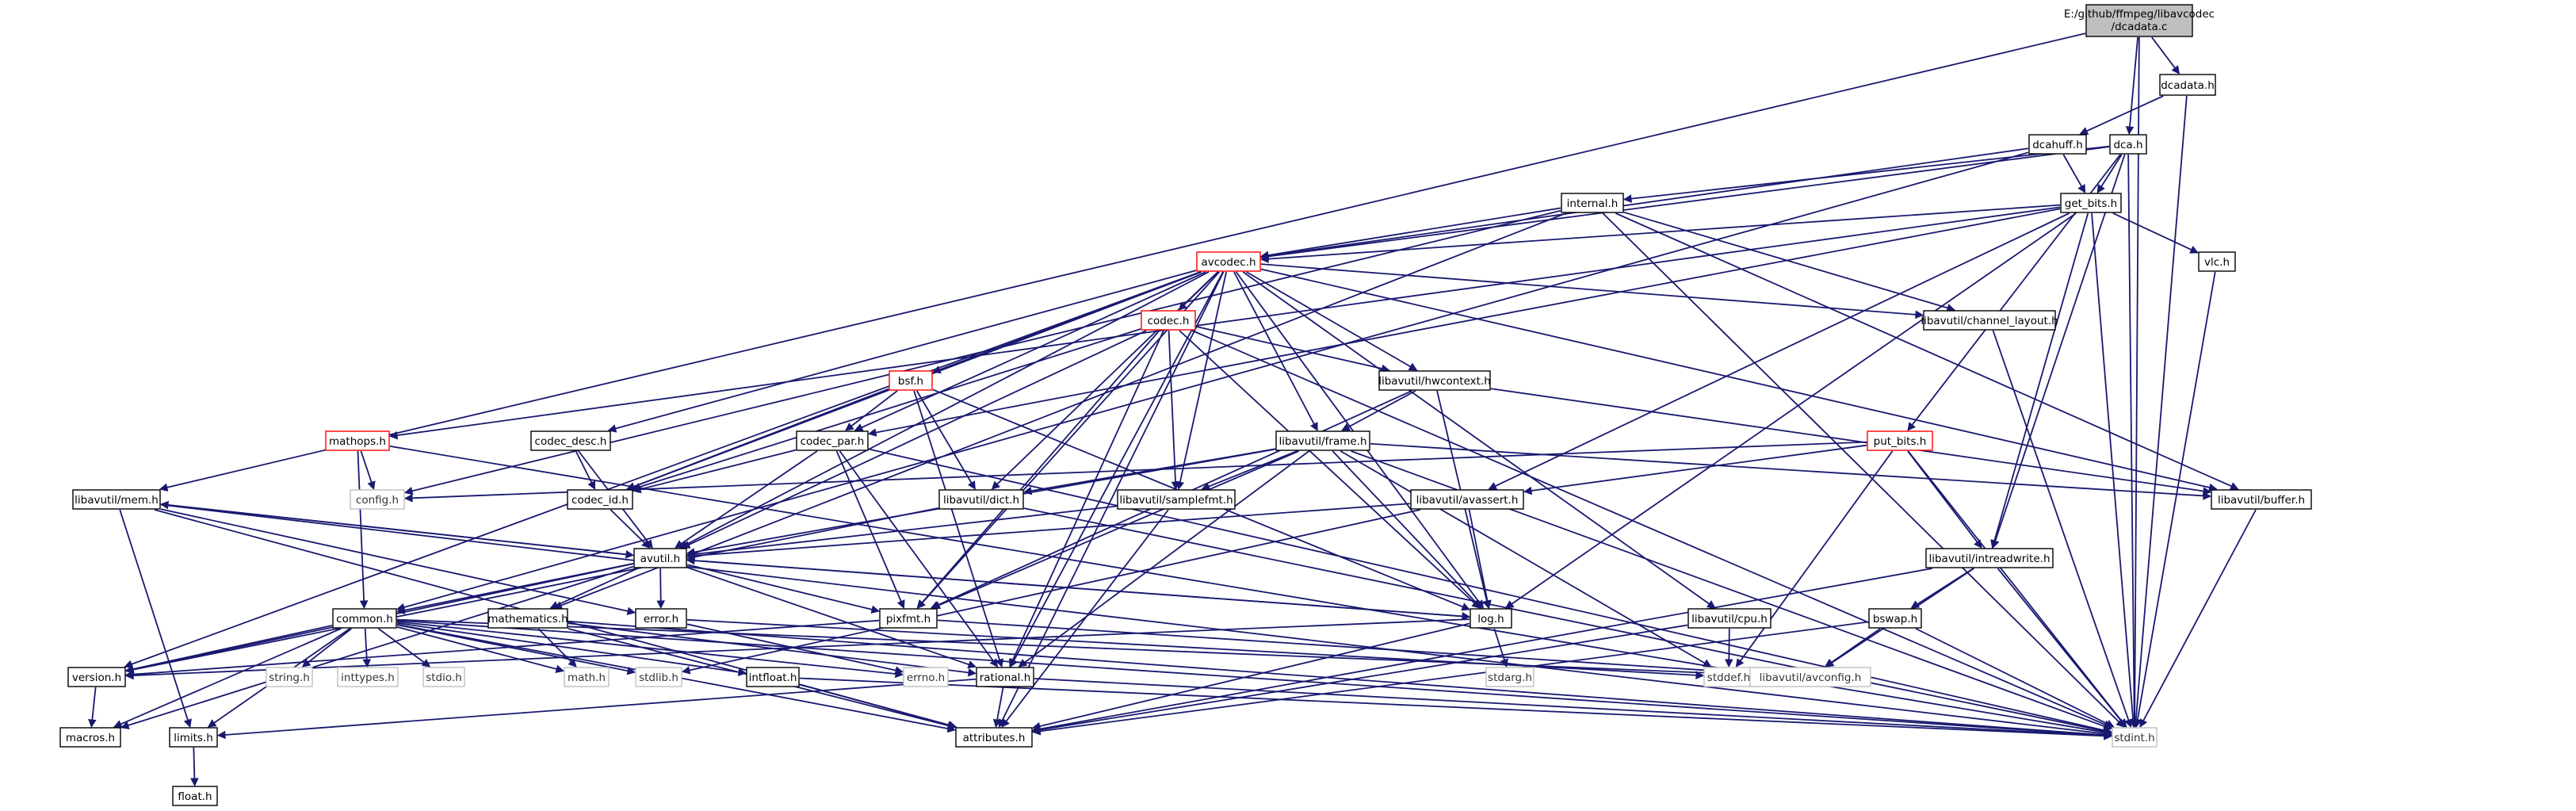 The width and height of the screenshot is (2576, 811). Describe the element at coordinates (1195, 649) in the screenshot. I see `edge-error_h-to-stddef_h` at that location.